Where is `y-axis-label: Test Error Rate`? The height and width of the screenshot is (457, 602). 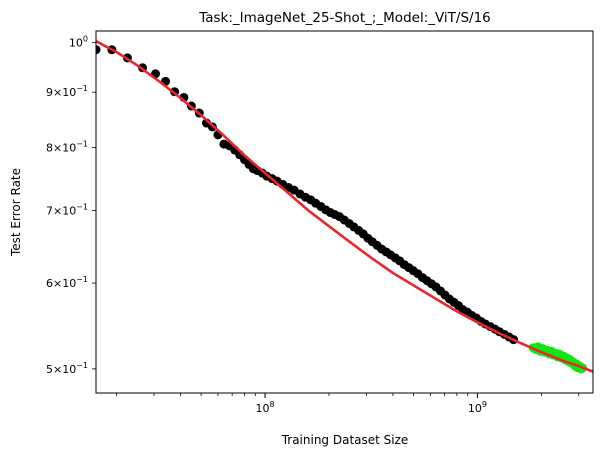 y-axis-label: Test Error Rate is located at coordinates (16, 212).